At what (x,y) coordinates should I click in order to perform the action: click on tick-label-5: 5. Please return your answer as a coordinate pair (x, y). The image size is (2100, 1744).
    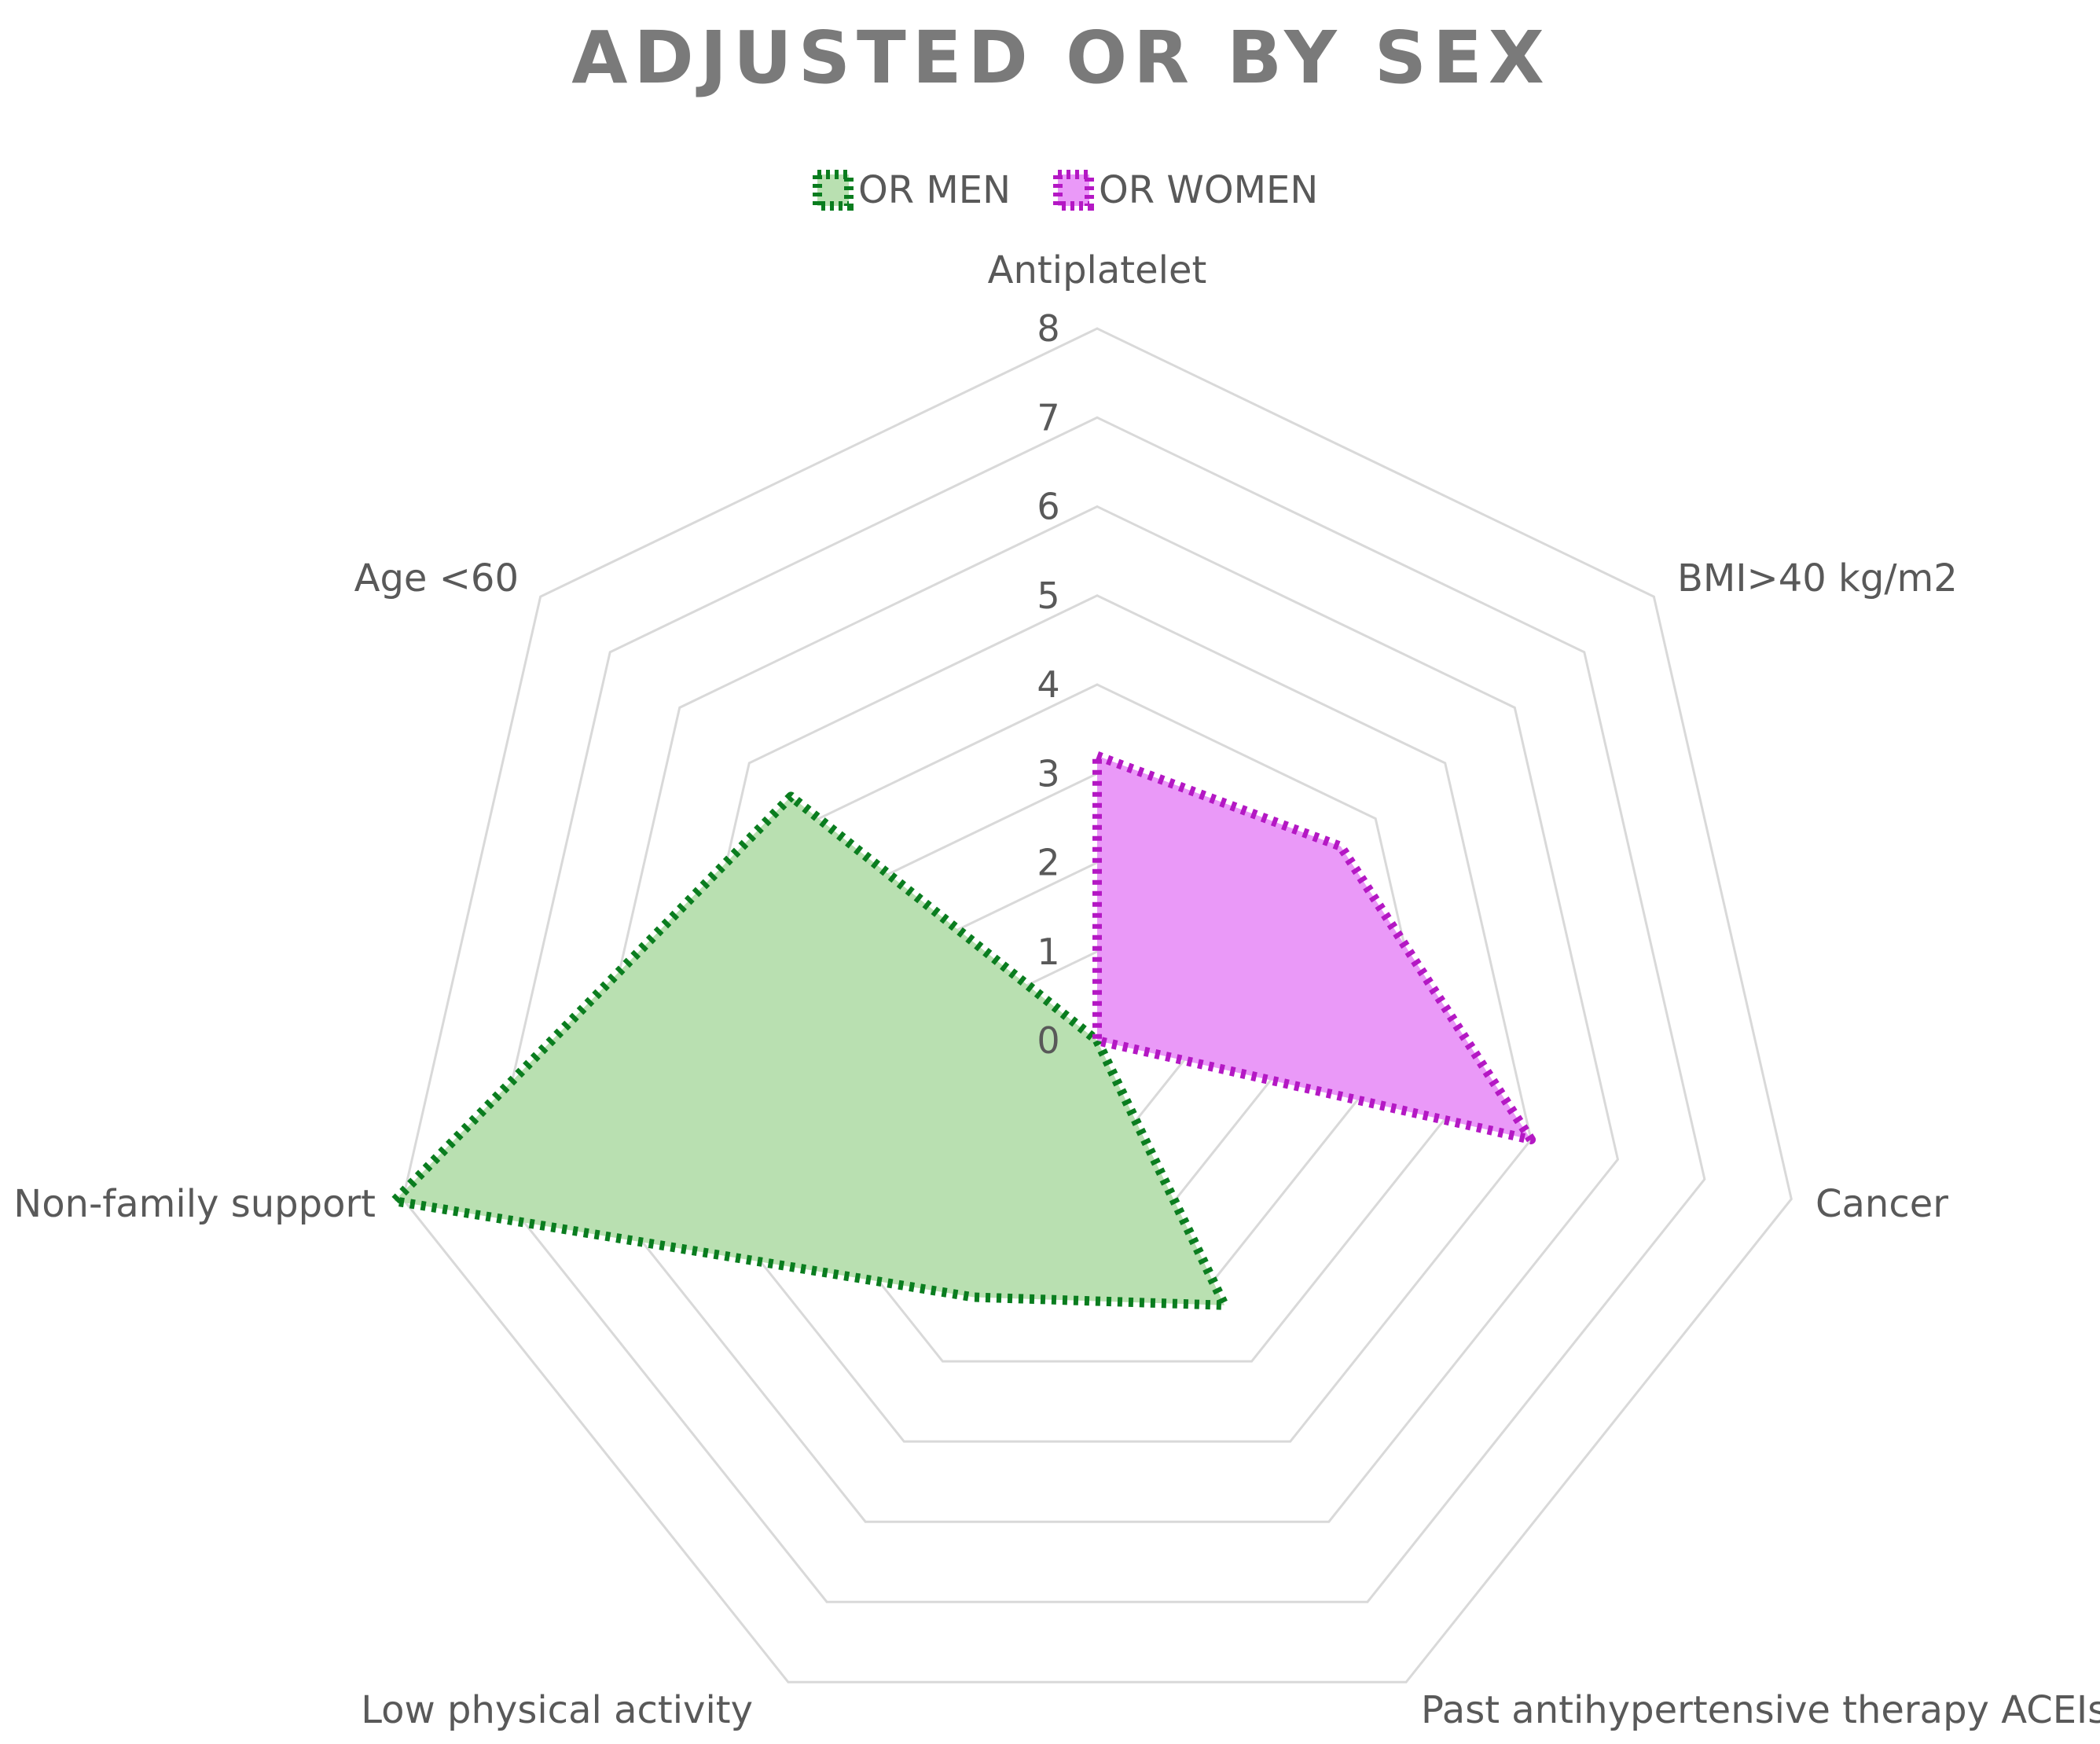
    Looking at the image, I should click on (1048, 596).